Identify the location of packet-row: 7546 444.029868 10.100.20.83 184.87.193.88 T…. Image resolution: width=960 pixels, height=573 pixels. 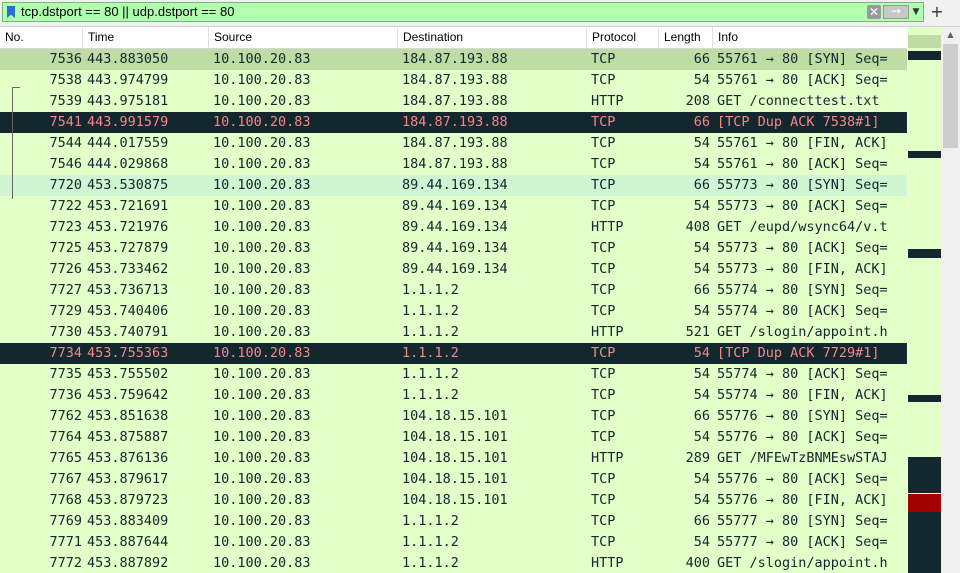
(453, 164).